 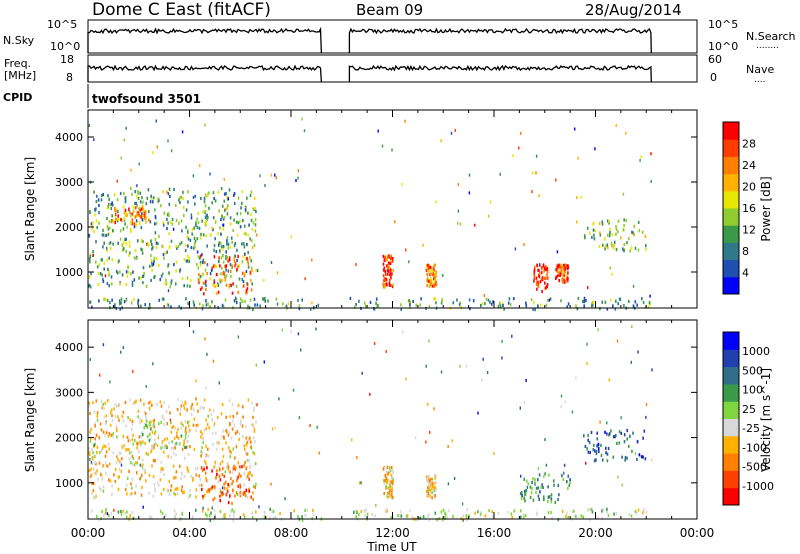 I want to click on velocity-colorbar-tick: -500, so click(x=754, y=467).